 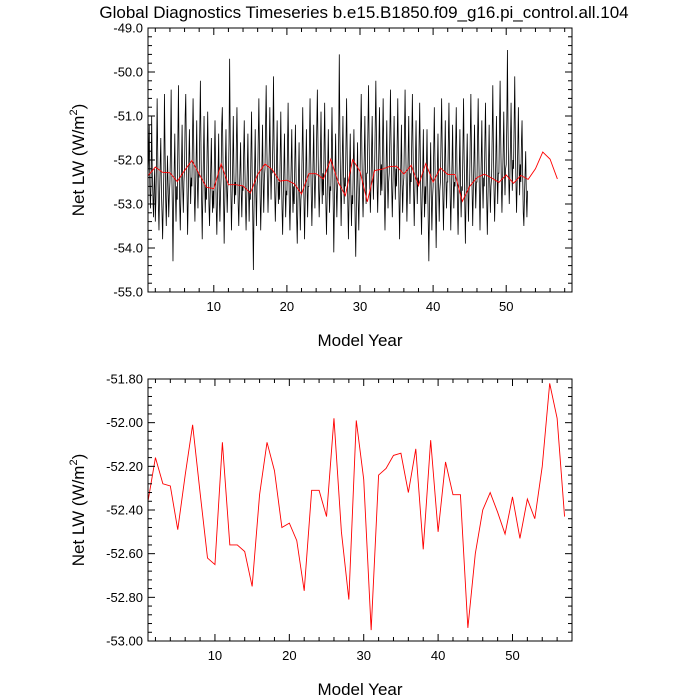 I want to click on y-tick-label: -50.0, so click(x=128, y=72).